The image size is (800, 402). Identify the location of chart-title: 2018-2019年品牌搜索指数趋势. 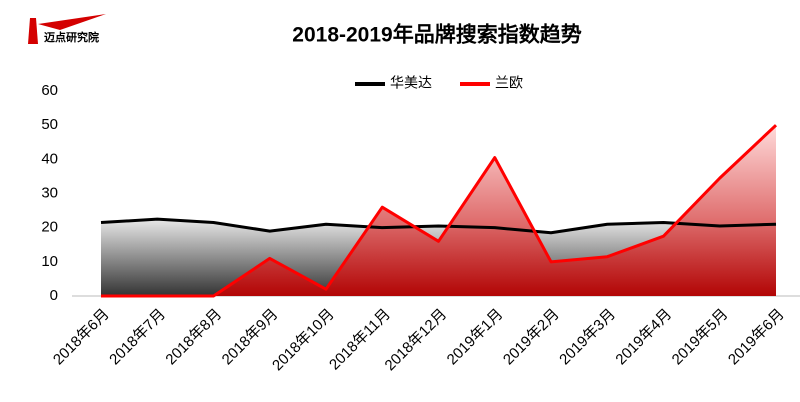
(436, 35).